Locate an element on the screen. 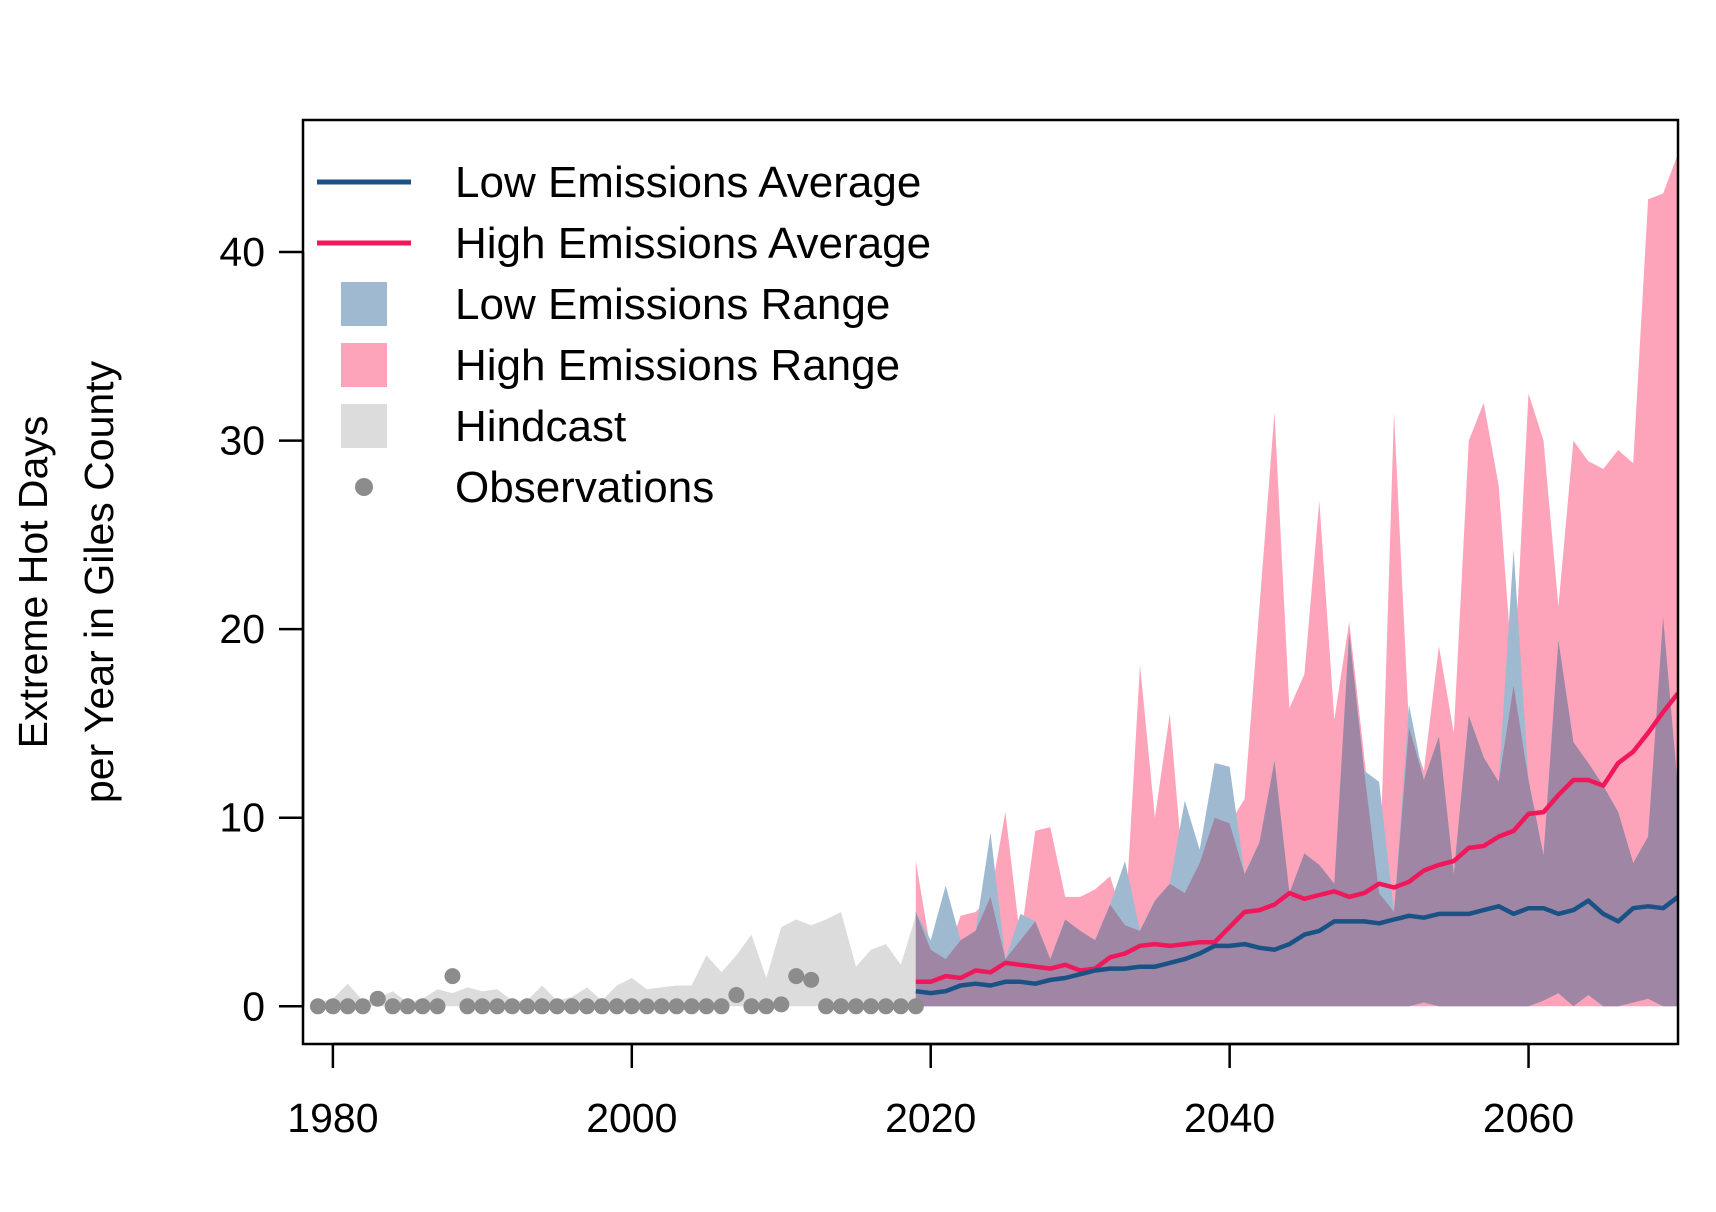  legend-entry: High Emissions Average is located at coordinates (624, 243).